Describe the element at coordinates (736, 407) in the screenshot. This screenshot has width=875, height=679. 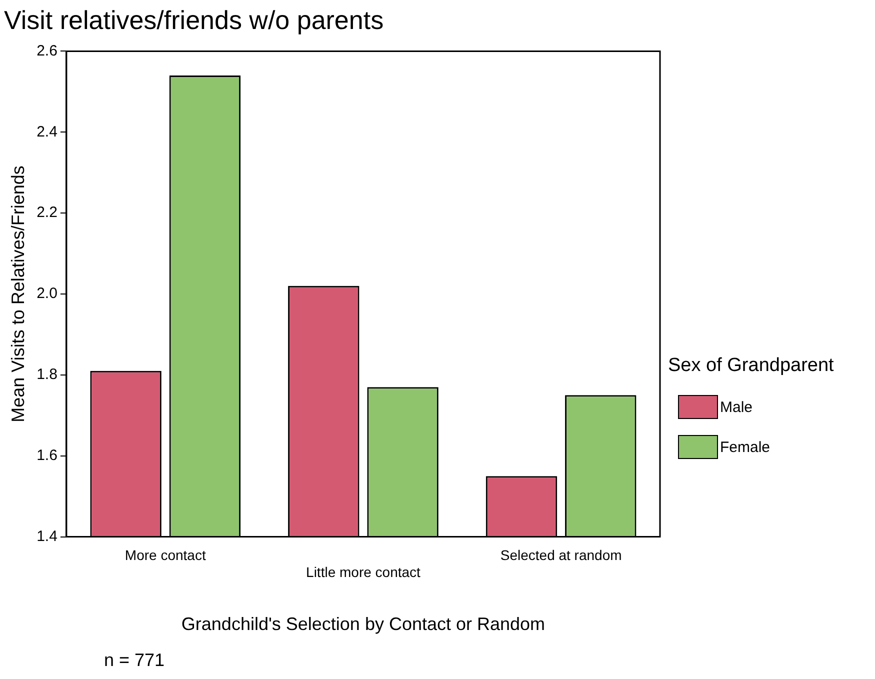
I see `legend-label: Male` at that location.